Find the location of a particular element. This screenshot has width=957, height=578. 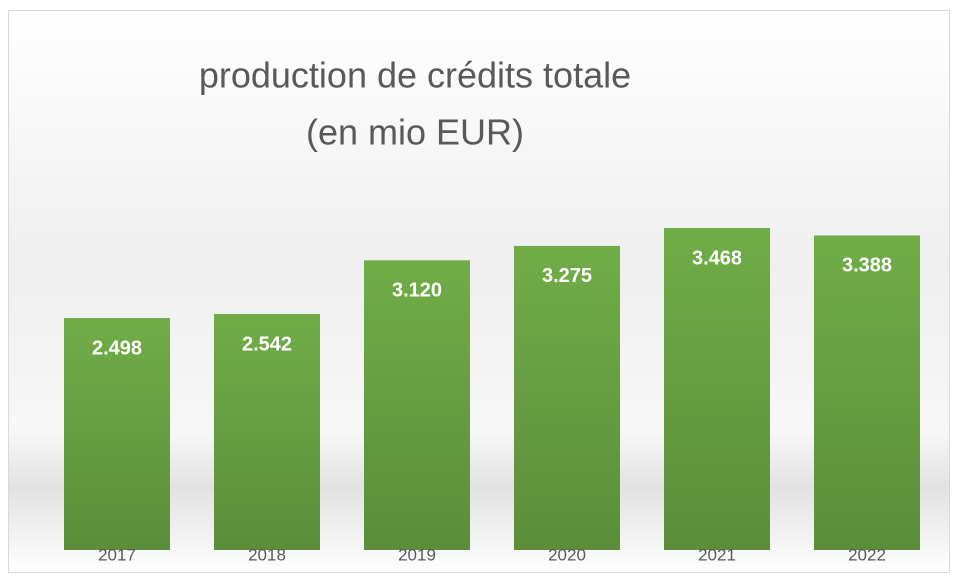

data-label: 3.275 is located at coordinates (567, 276).